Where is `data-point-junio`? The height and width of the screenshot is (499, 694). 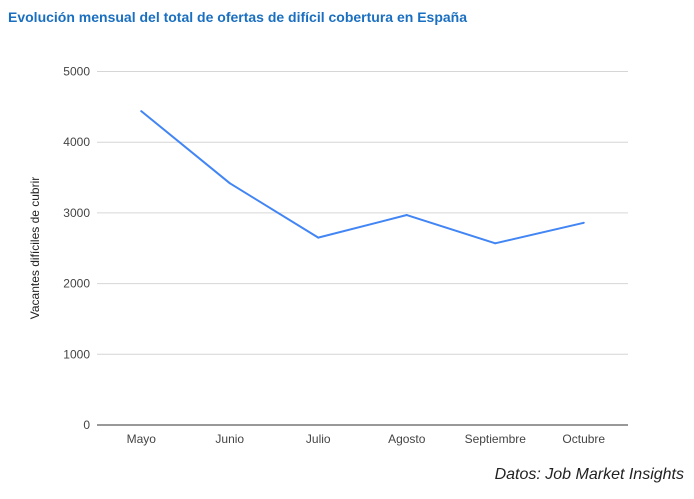
data-point-junio is located at coordinates (229, 183).